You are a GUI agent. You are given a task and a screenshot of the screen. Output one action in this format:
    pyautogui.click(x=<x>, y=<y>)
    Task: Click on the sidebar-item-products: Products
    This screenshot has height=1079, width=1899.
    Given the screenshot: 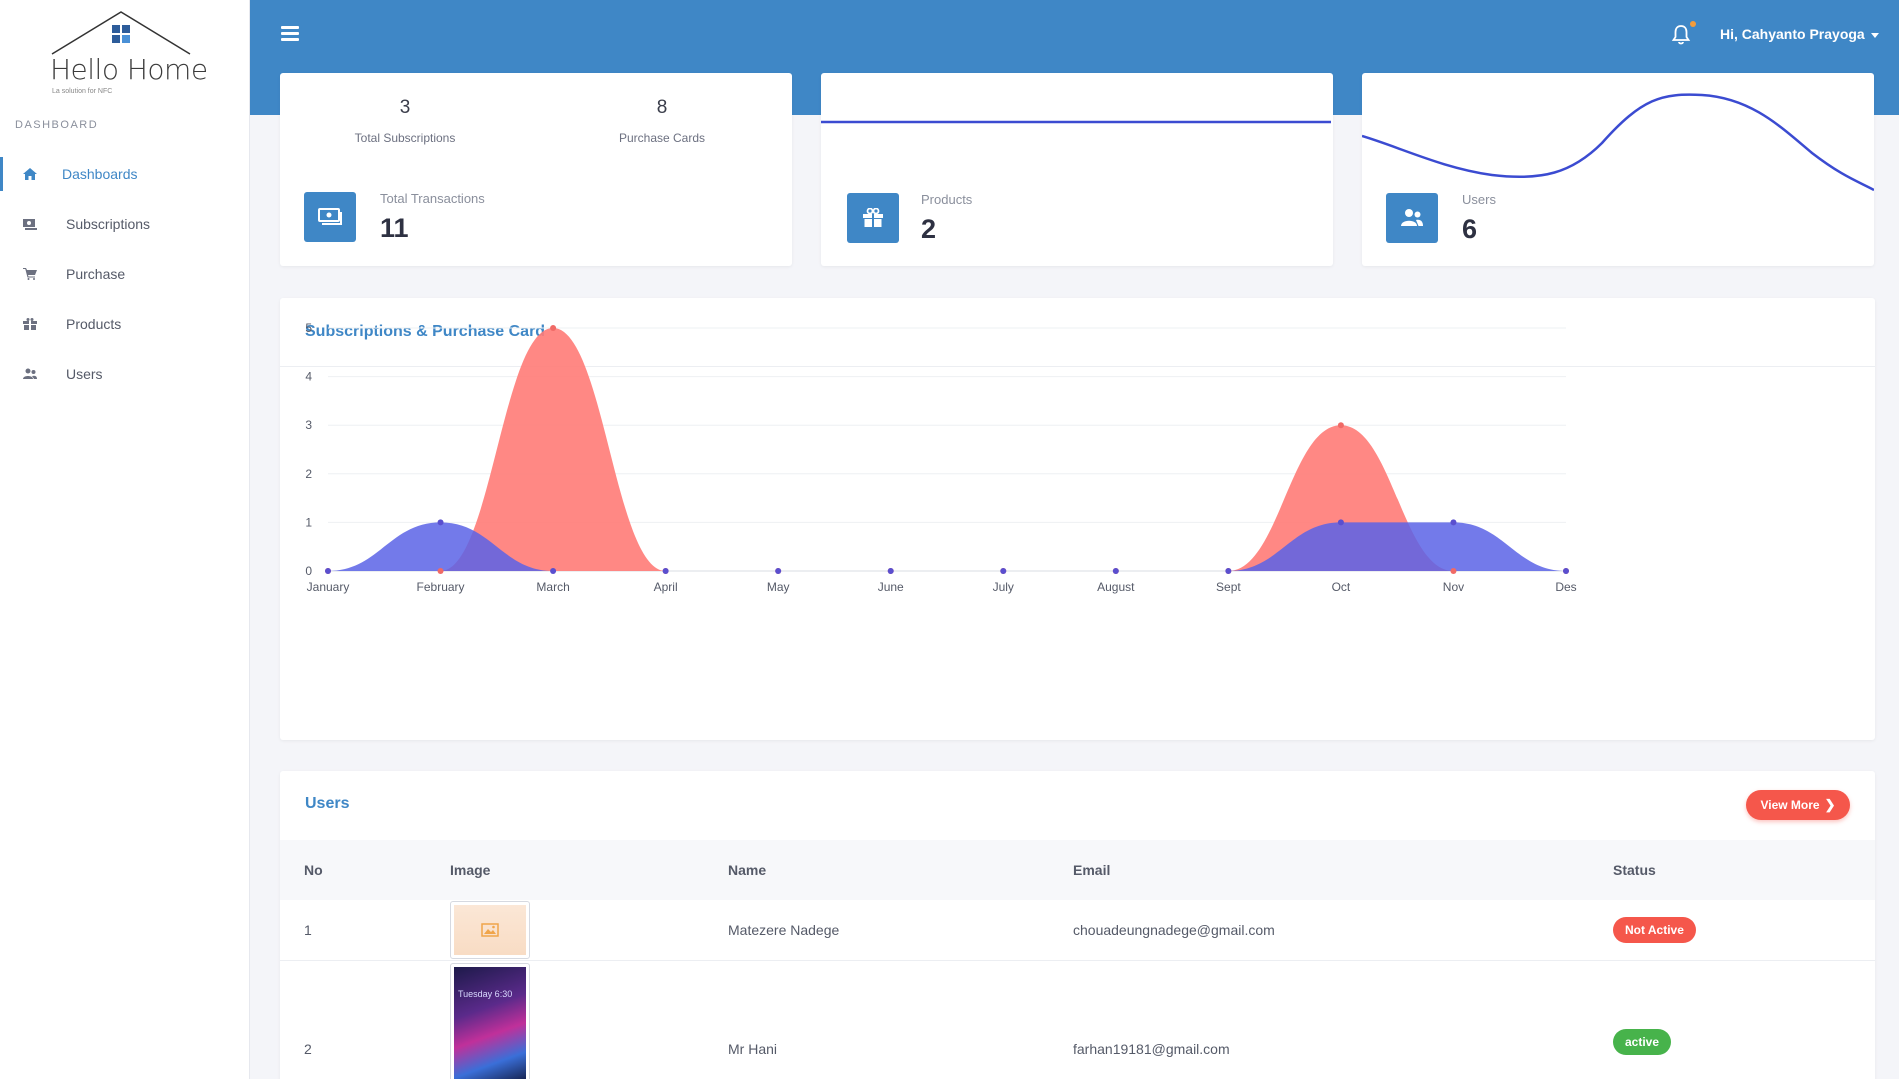 What is the action you would take?
    pyautogui.click(x=125, y=324)
    